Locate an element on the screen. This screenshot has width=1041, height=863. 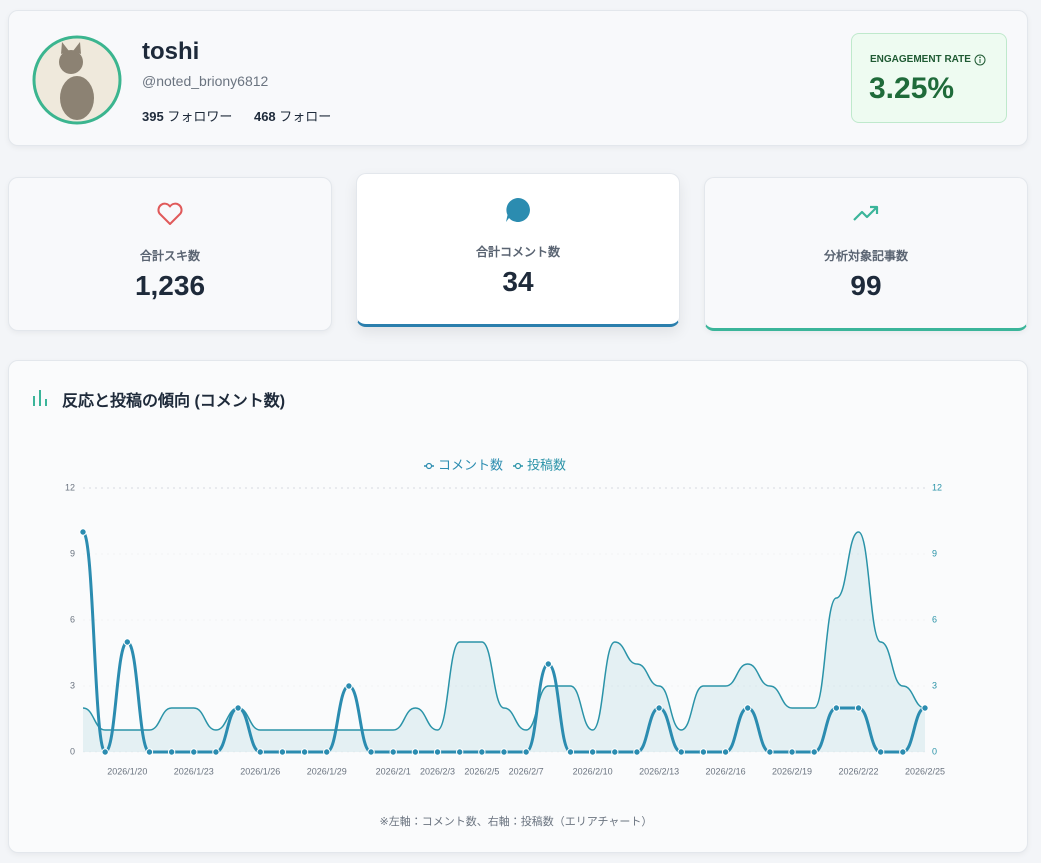
trend-icon is located at coordinates (866, 213).